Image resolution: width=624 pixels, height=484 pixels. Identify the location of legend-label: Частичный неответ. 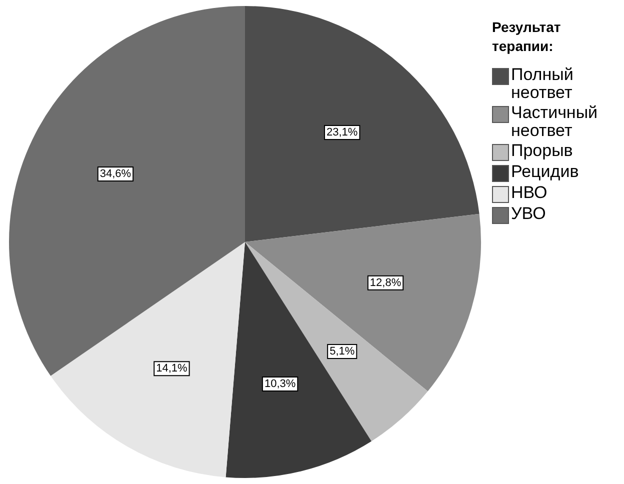
(555, 121).